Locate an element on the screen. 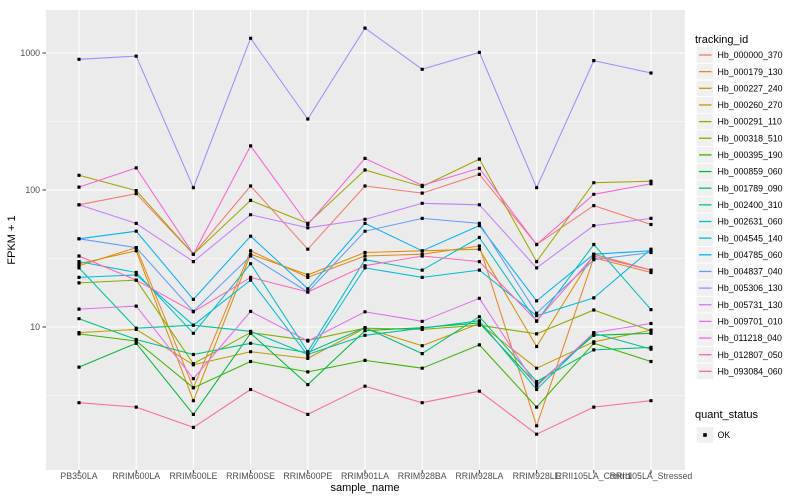 Image resolution: width=800 pixels, height=500 pixels. legend-item-label: Hb_000260_270 is located at coordinates (750, 105).